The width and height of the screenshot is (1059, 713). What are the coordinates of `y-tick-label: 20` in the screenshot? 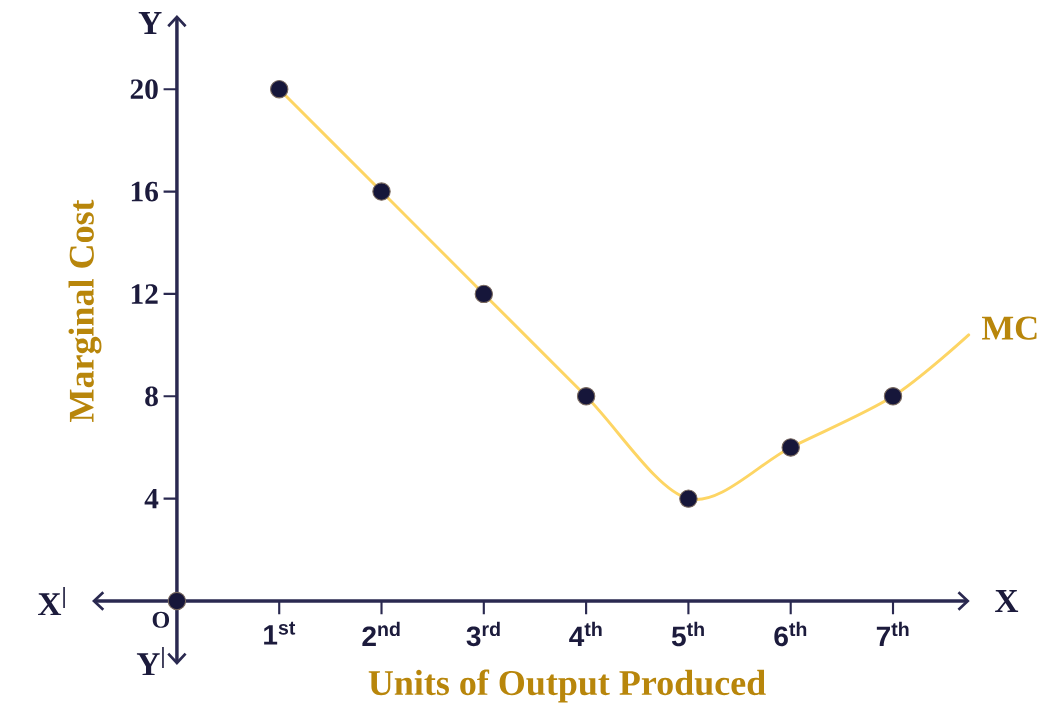 It's located at (144, 89).